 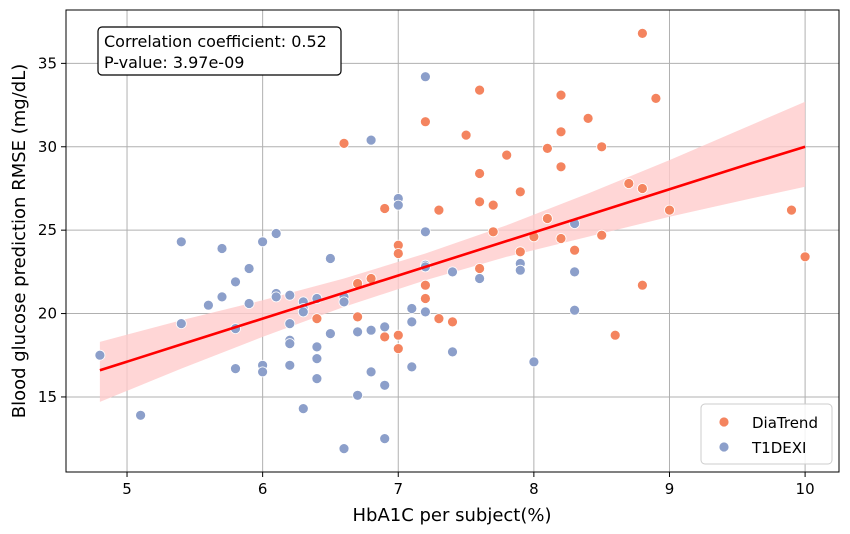 What do you see at coordinates (398, 489) in the screenshot?
I see `x-tick-label: 7` at bounding box center [398, 489].